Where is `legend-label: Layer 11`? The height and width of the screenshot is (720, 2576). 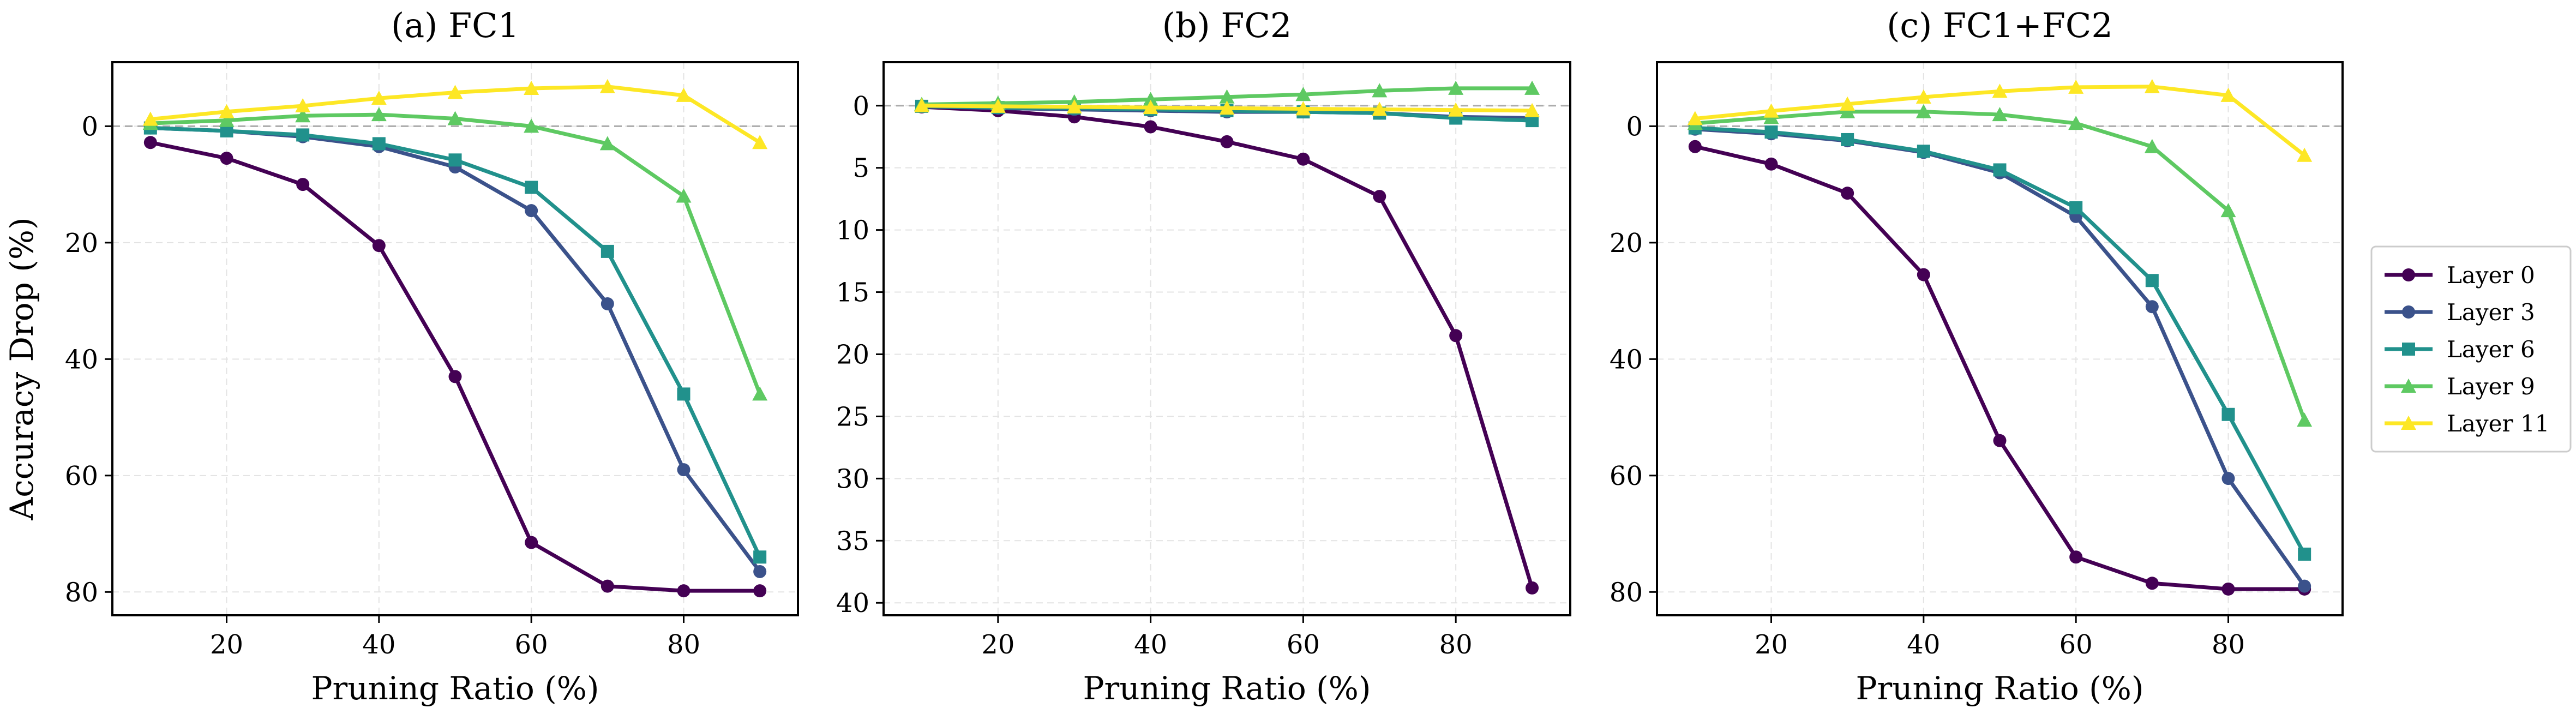
legend-label: Layer 11 is located at coordinates (2498, 423).